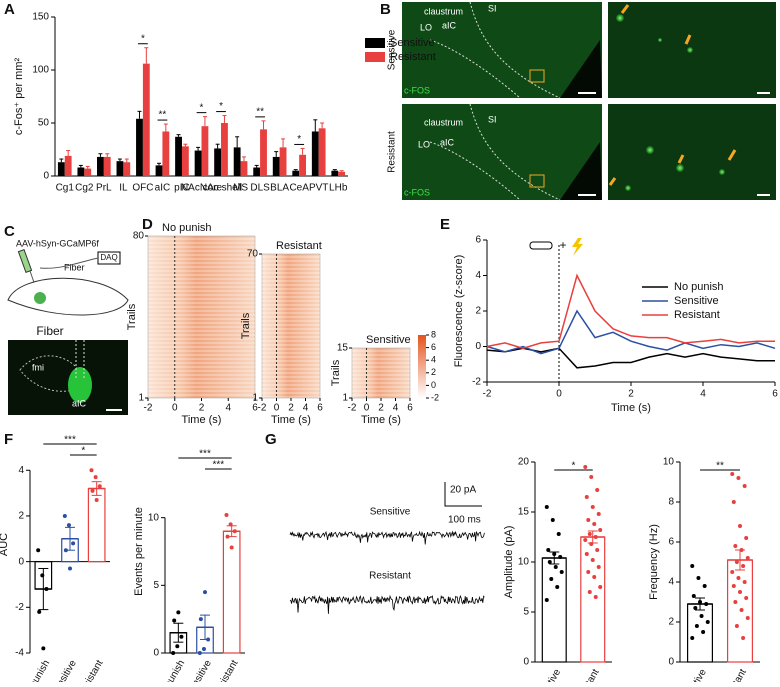 Image resolution: width=780 pixels, height=687 pixels. Describe the element at coordinates (253, 254) in the screenshot. I see `y-tick-label: 70` at that location.